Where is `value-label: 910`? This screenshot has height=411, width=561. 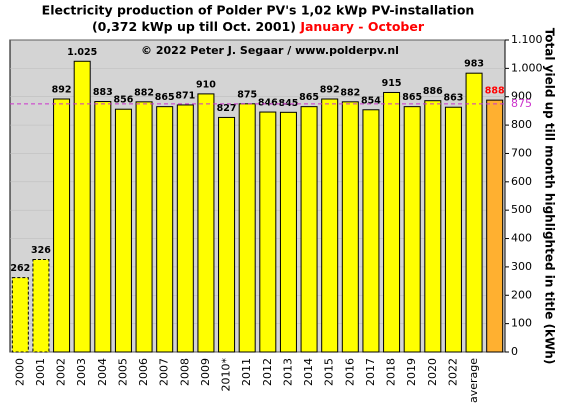
value-label: 910 is located at coordinates (206, 84).